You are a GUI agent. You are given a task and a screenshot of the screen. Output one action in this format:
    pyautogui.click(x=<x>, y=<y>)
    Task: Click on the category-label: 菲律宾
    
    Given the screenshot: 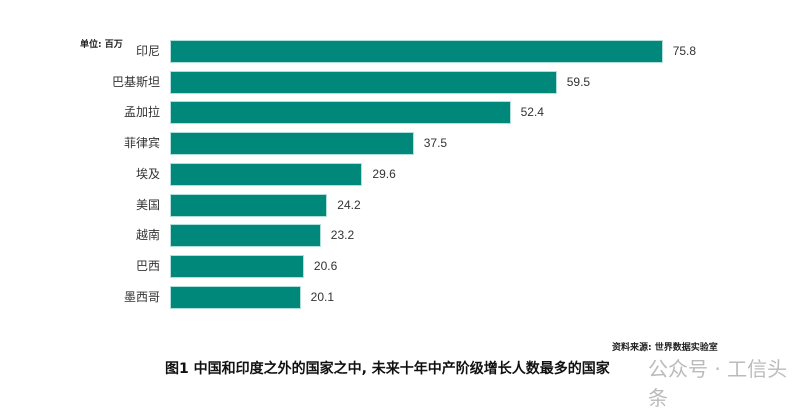 What is the action you would take?
    pyautogui.click(x=141, y=143)
    